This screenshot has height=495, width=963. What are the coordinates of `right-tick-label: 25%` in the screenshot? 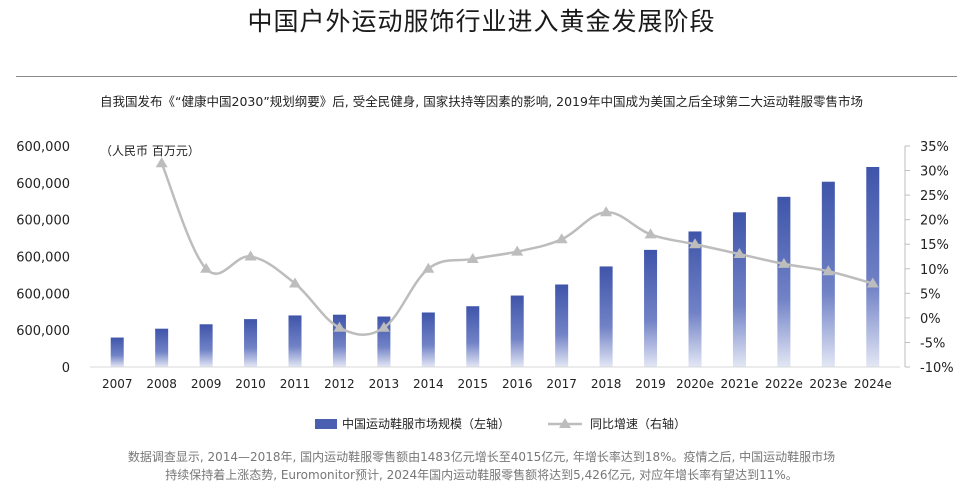 It's located at (934, 196).